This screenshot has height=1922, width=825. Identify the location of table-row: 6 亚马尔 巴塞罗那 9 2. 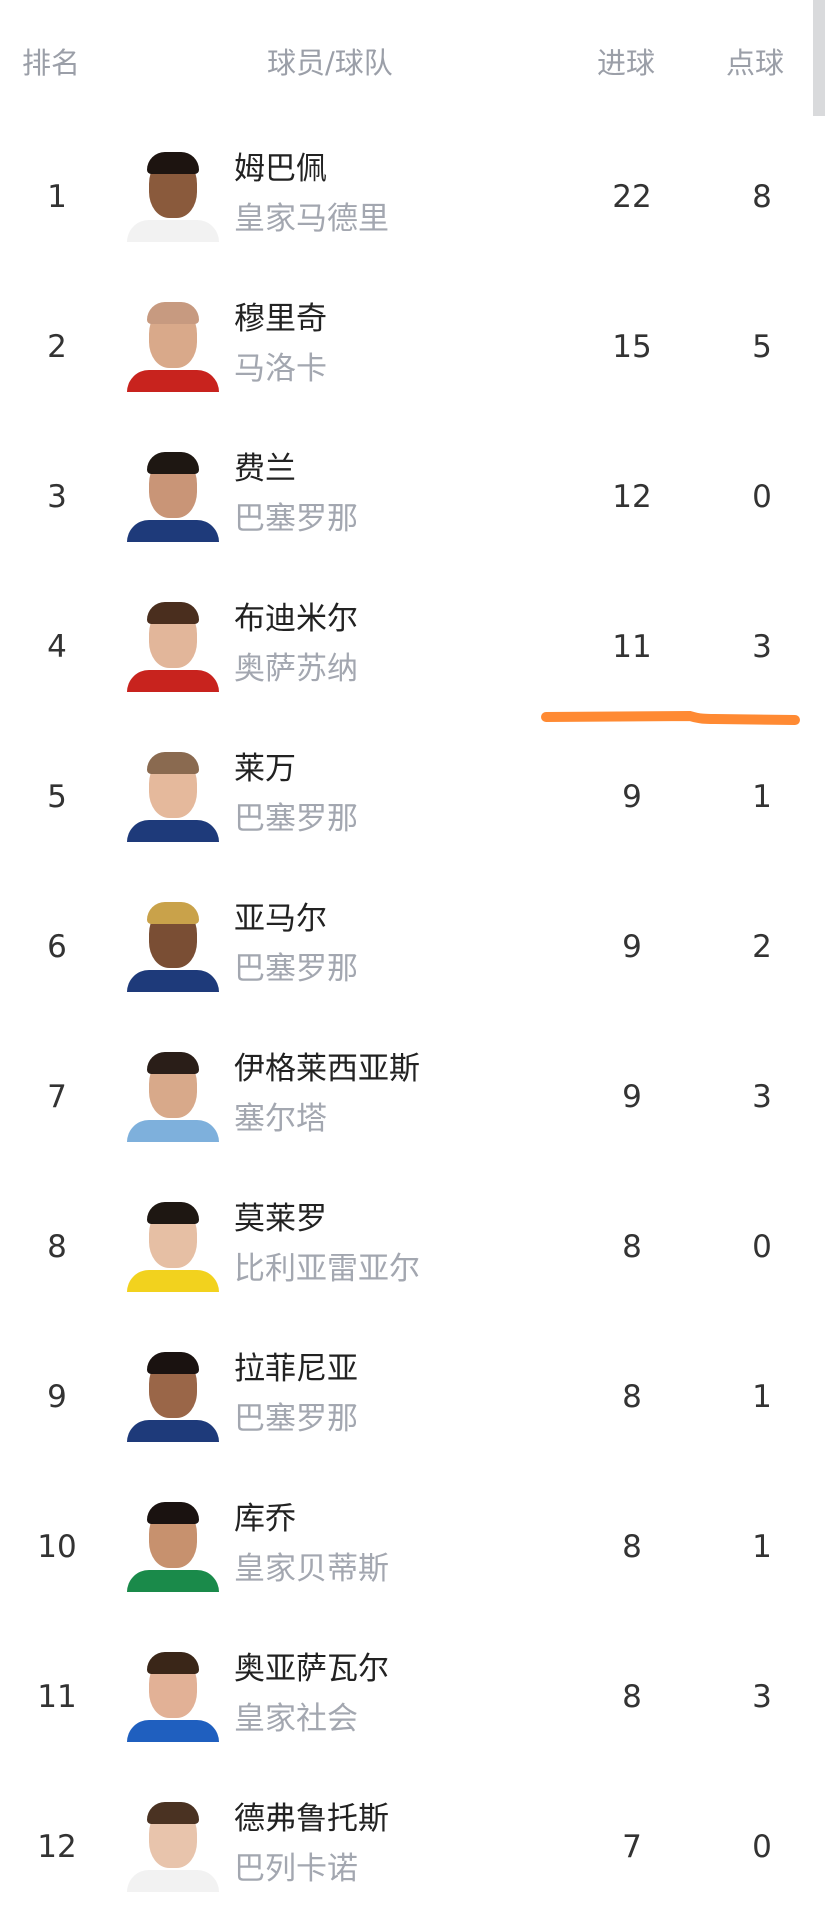
(412, 947).